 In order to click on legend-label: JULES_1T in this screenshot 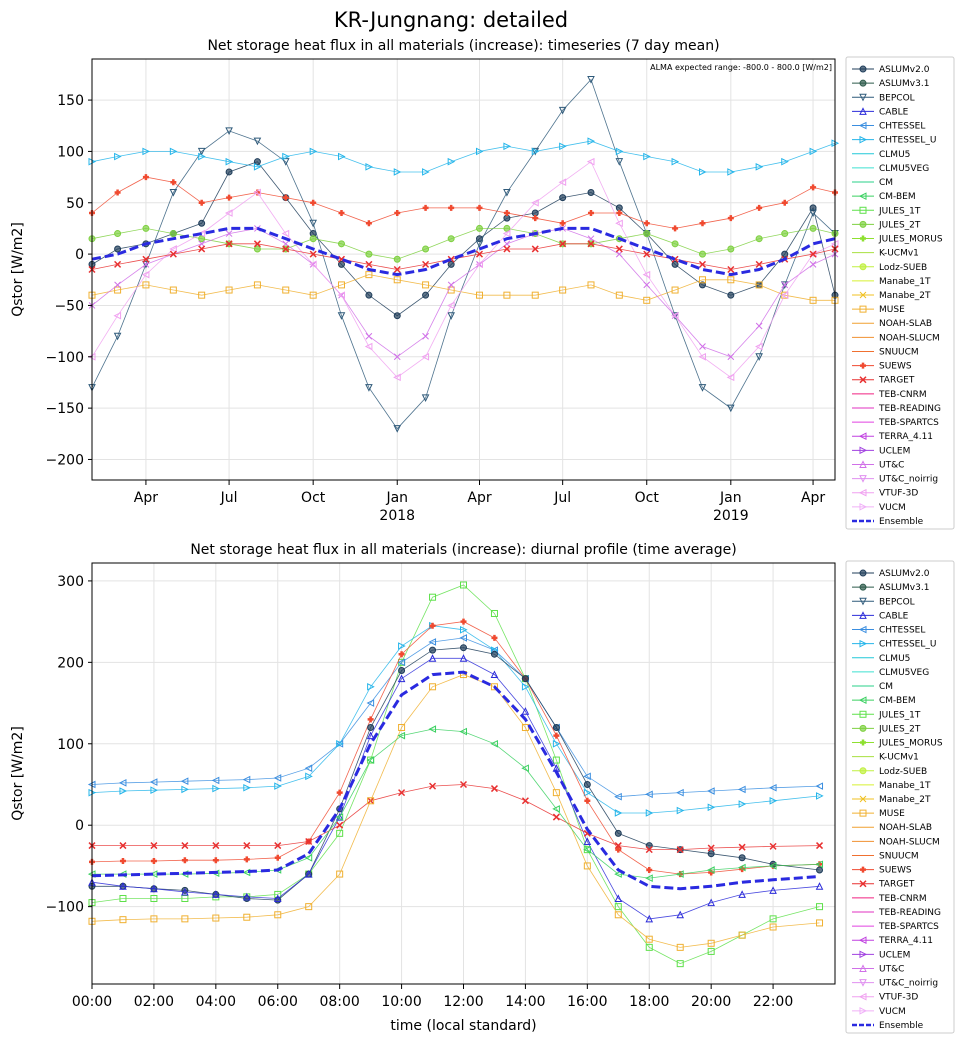, I will do `click(899, 715)`.